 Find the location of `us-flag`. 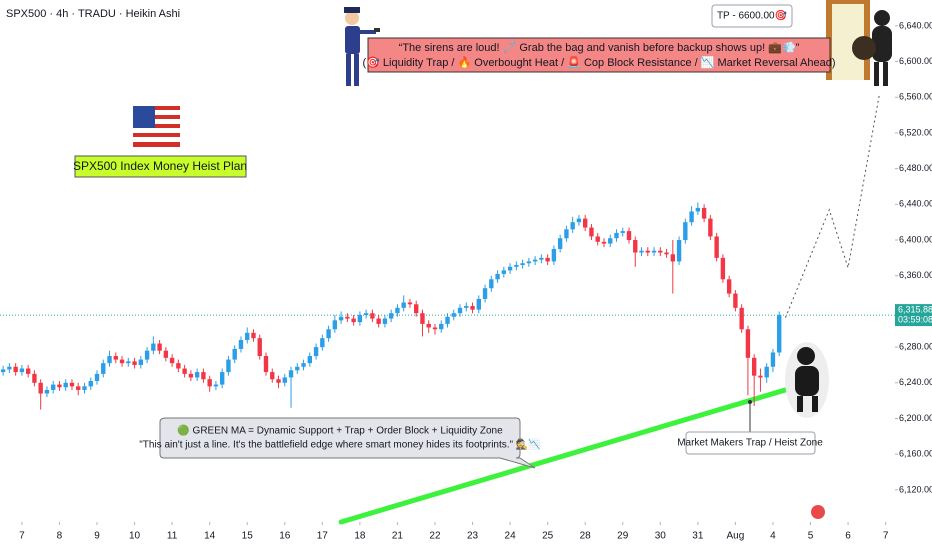

us-flag is located at coordinates (156, 127).